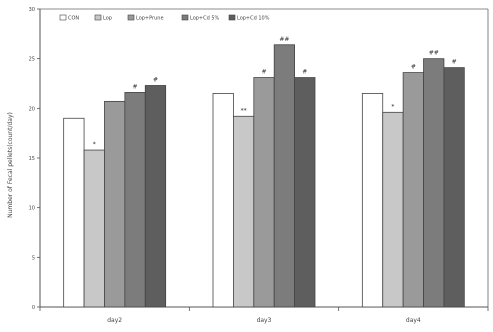 This screenshot has width=493, height=332. Describe the element at coordinates (114, 320) in the screenshot. I see `x-category-label: day2` at that location.